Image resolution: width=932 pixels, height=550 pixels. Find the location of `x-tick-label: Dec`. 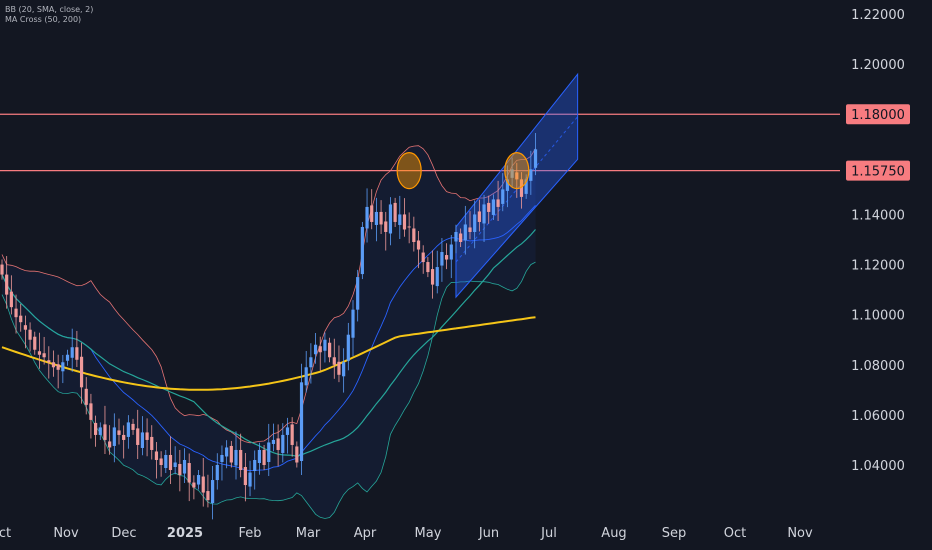

x-tick-label: Dec is located at coordinates (123, 533).